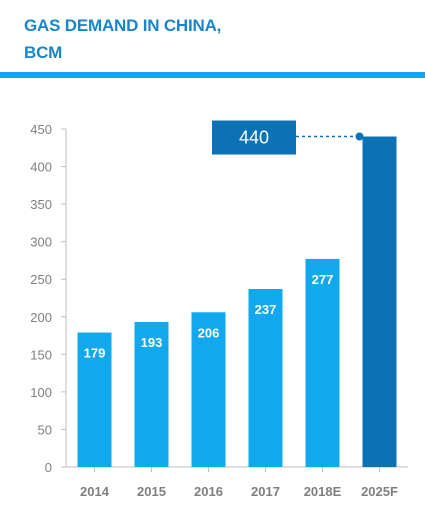  Describe the element at coordinates (45, 429) in the screenshot. I see `y-tick-label: 50` at that location.